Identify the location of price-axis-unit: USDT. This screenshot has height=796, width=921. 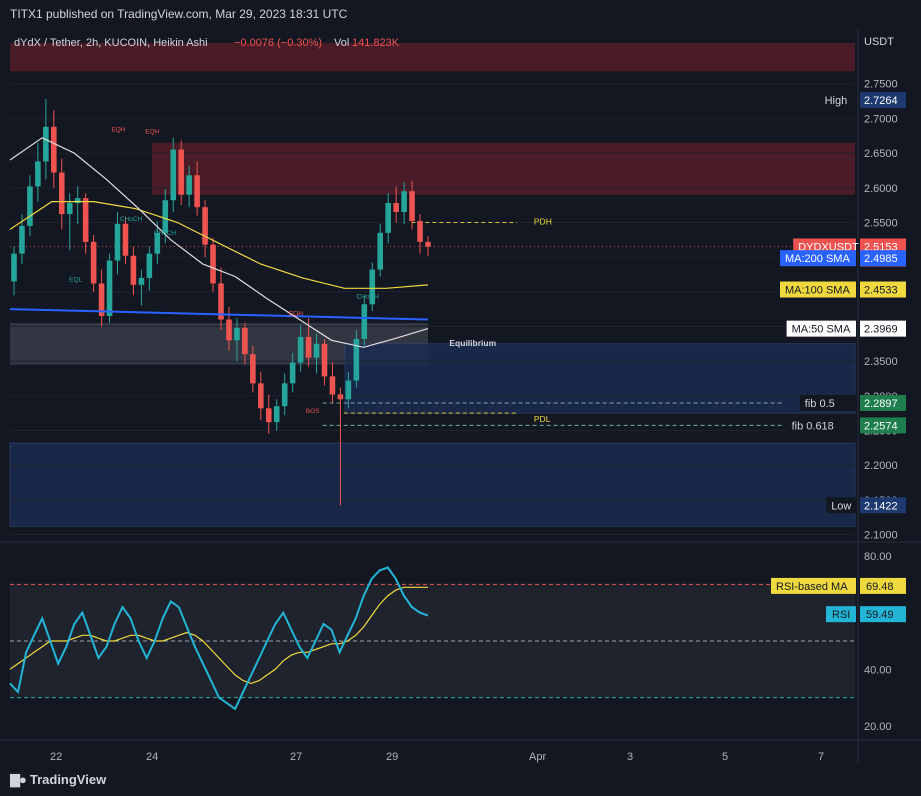
(879, 42).